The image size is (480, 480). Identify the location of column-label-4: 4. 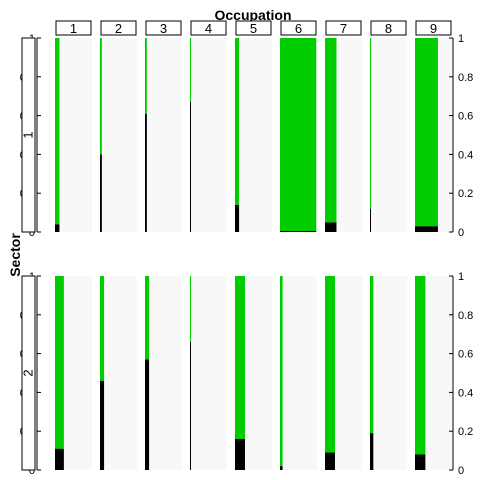
(208, 28).